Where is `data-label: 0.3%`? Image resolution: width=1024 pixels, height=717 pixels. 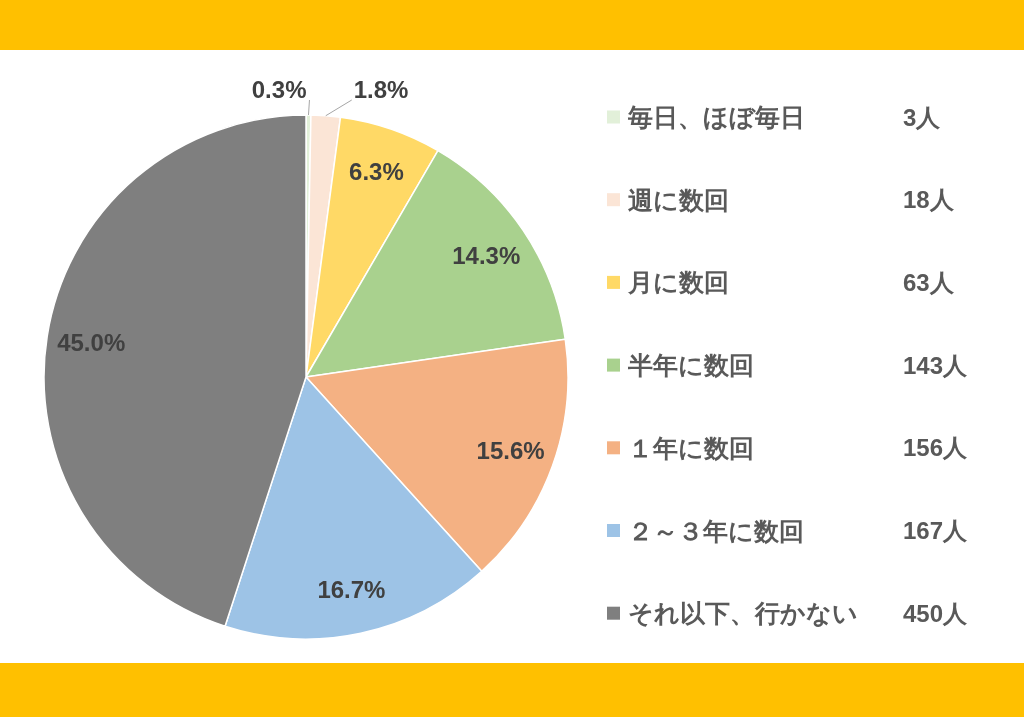
data-label: 0.3% is located at coordinates (279, 89).